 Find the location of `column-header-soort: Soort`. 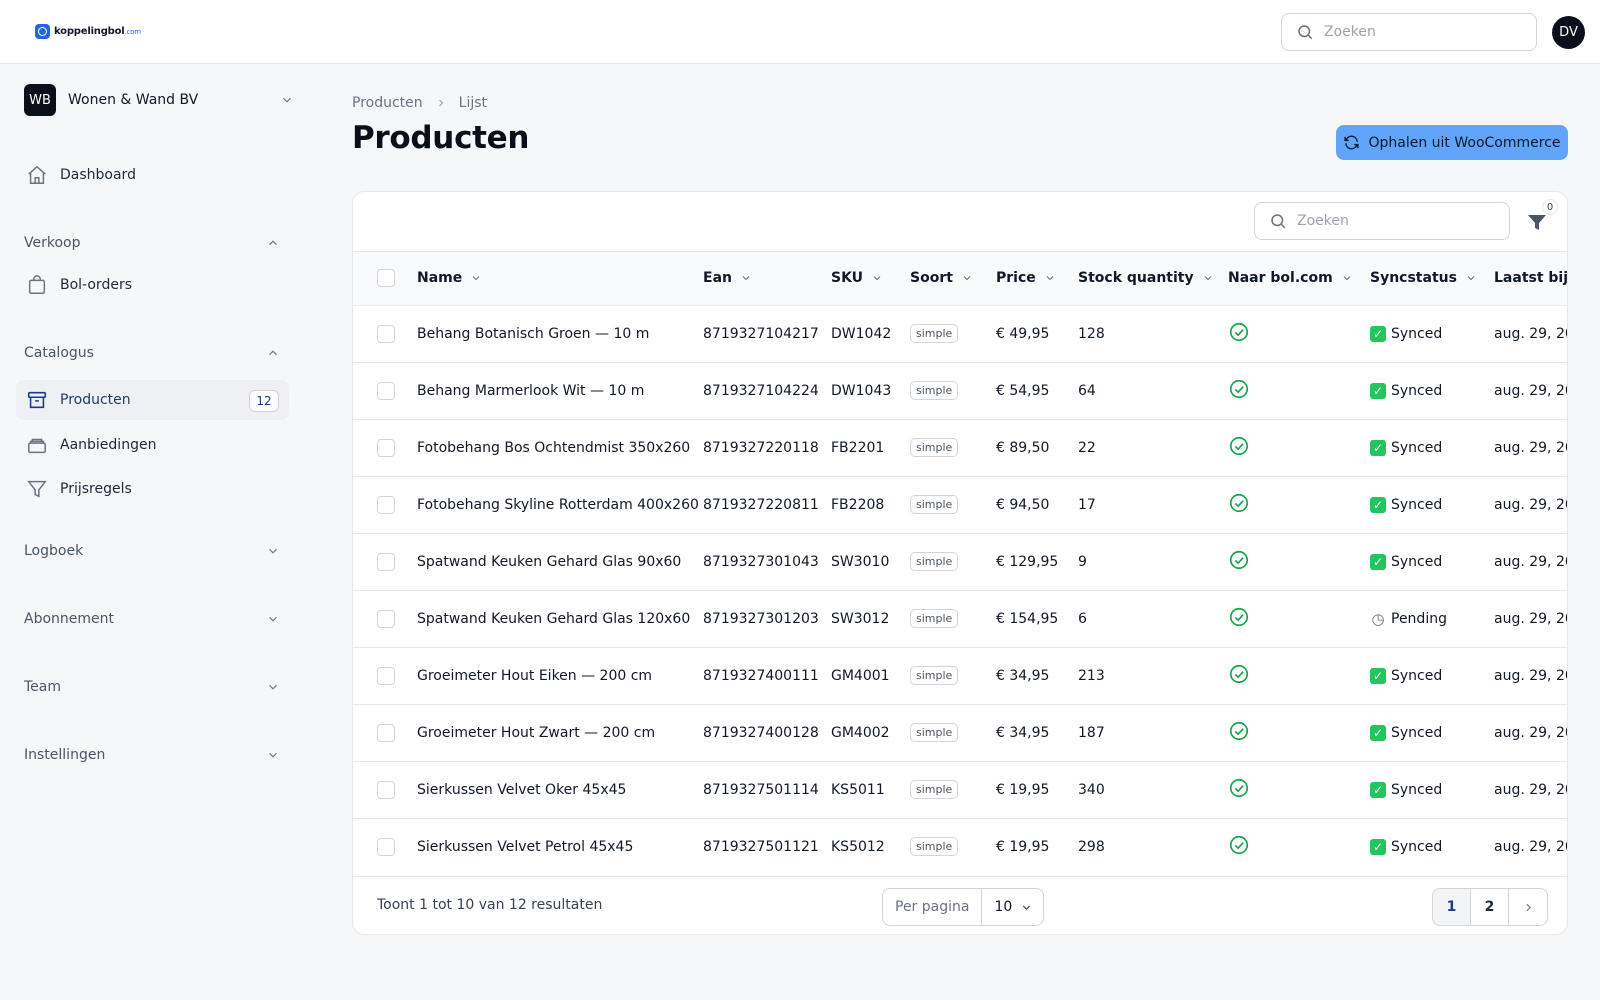

column-header-soort: Soort is located at coordinates (953, 278).